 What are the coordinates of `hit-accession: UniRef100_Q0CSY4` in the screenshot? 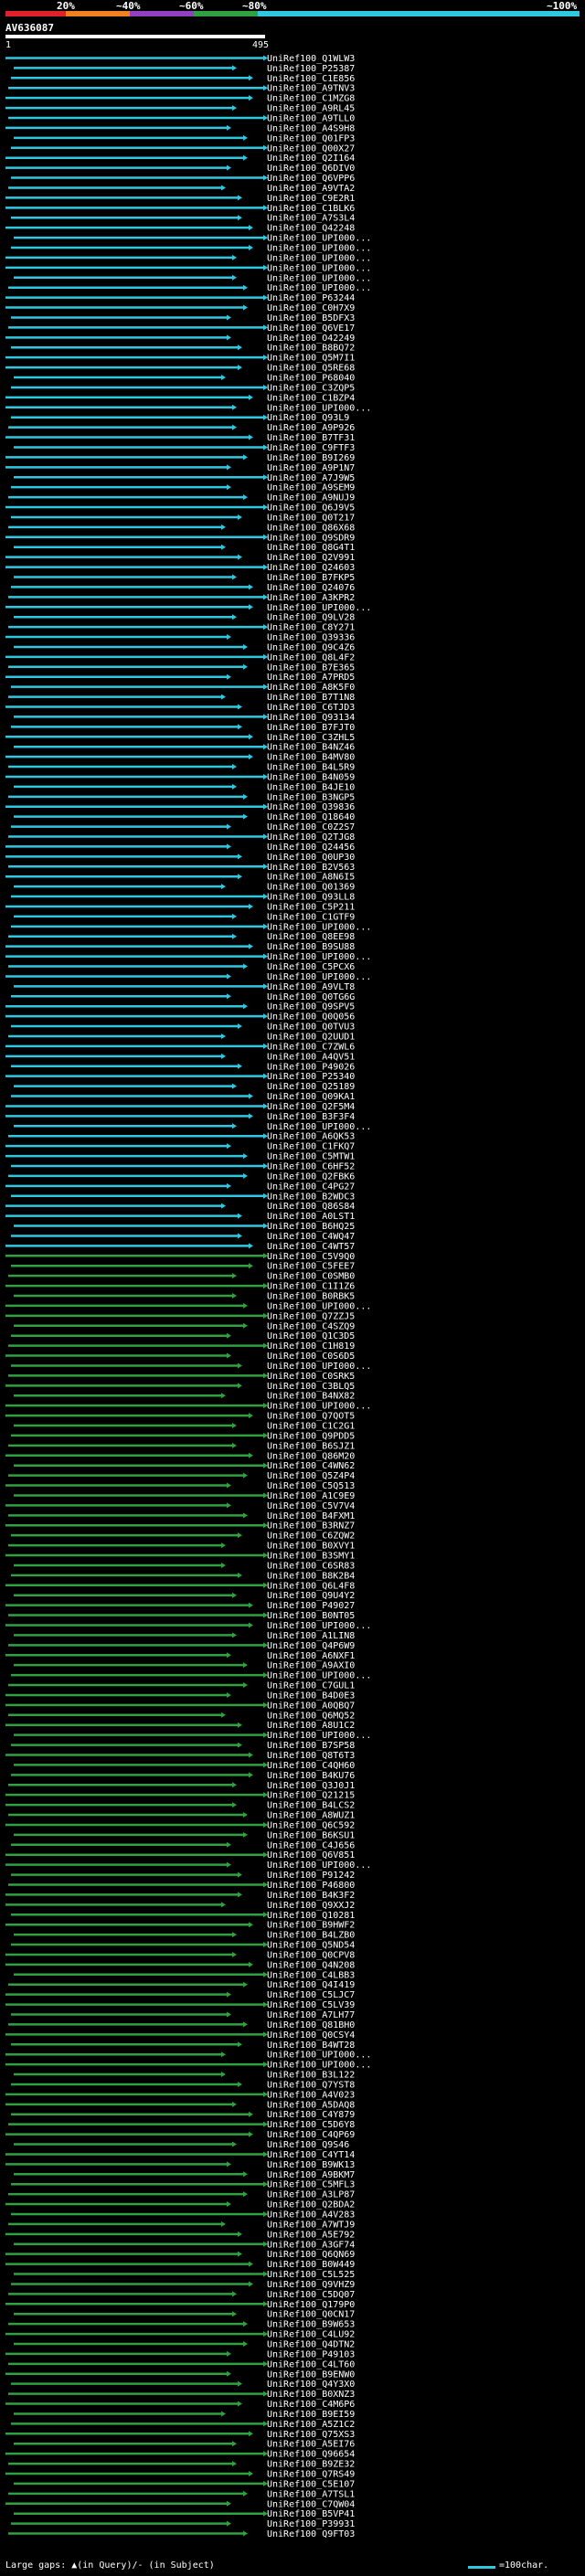 It's located at (311, 2035).